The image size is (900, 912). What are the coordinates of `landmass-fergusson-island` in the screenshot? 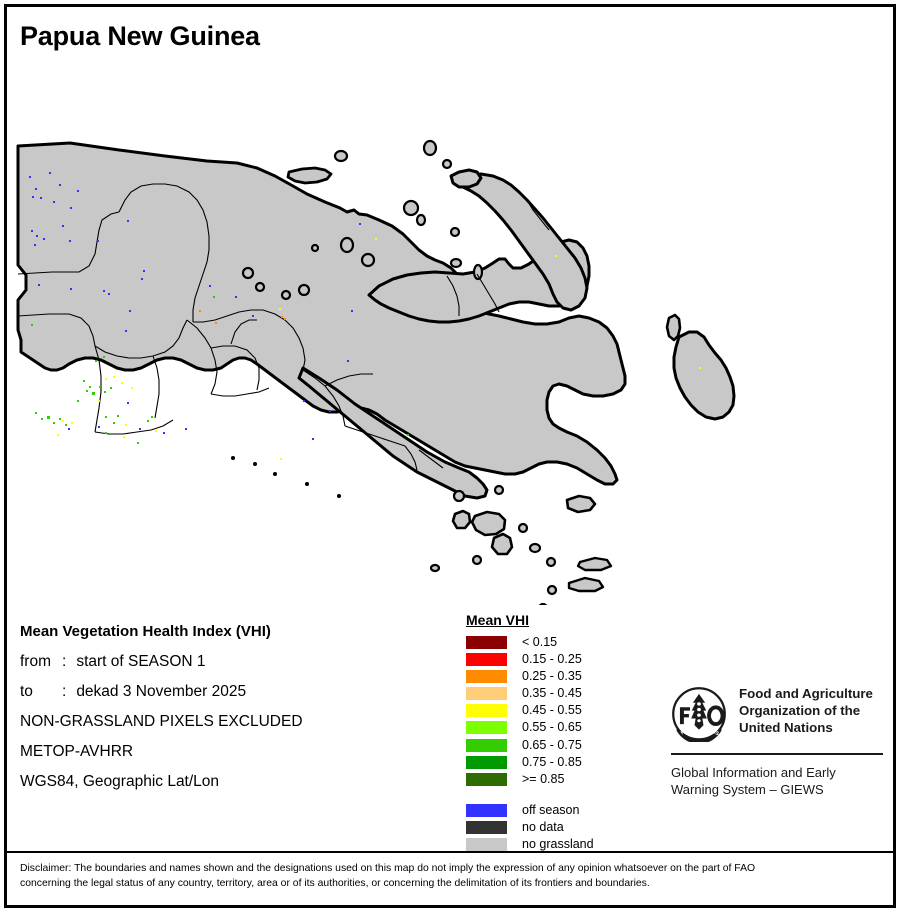 It's located at (488, 523).